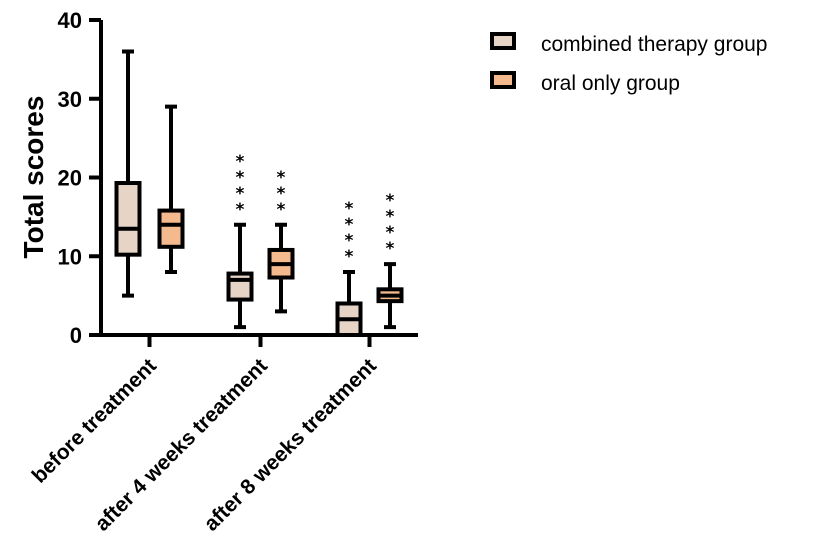  What do you see at coordinates (70, 20) in the screenshot?
I see `y-tick-label: 40` at bounding box center [70, 20].